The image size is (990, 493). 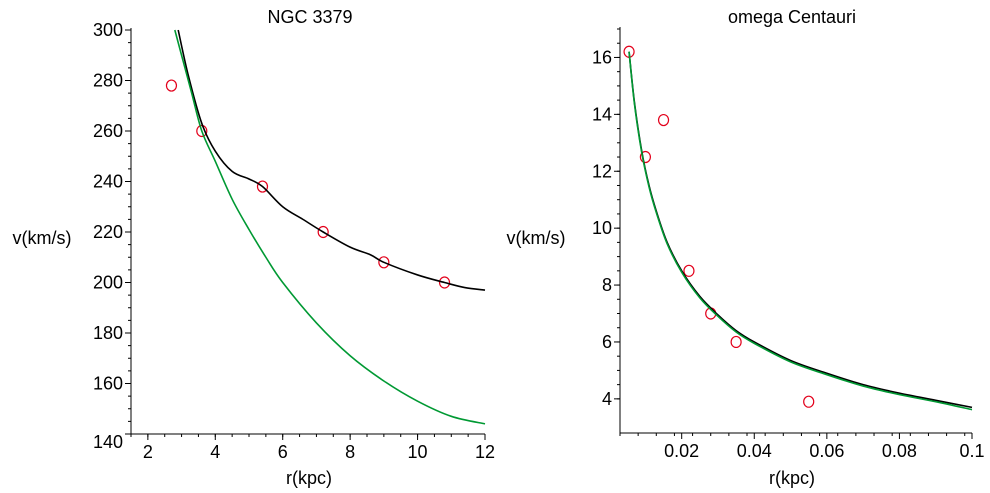 I want to click on y-tick-label: 6, so click(x=607, y=342).